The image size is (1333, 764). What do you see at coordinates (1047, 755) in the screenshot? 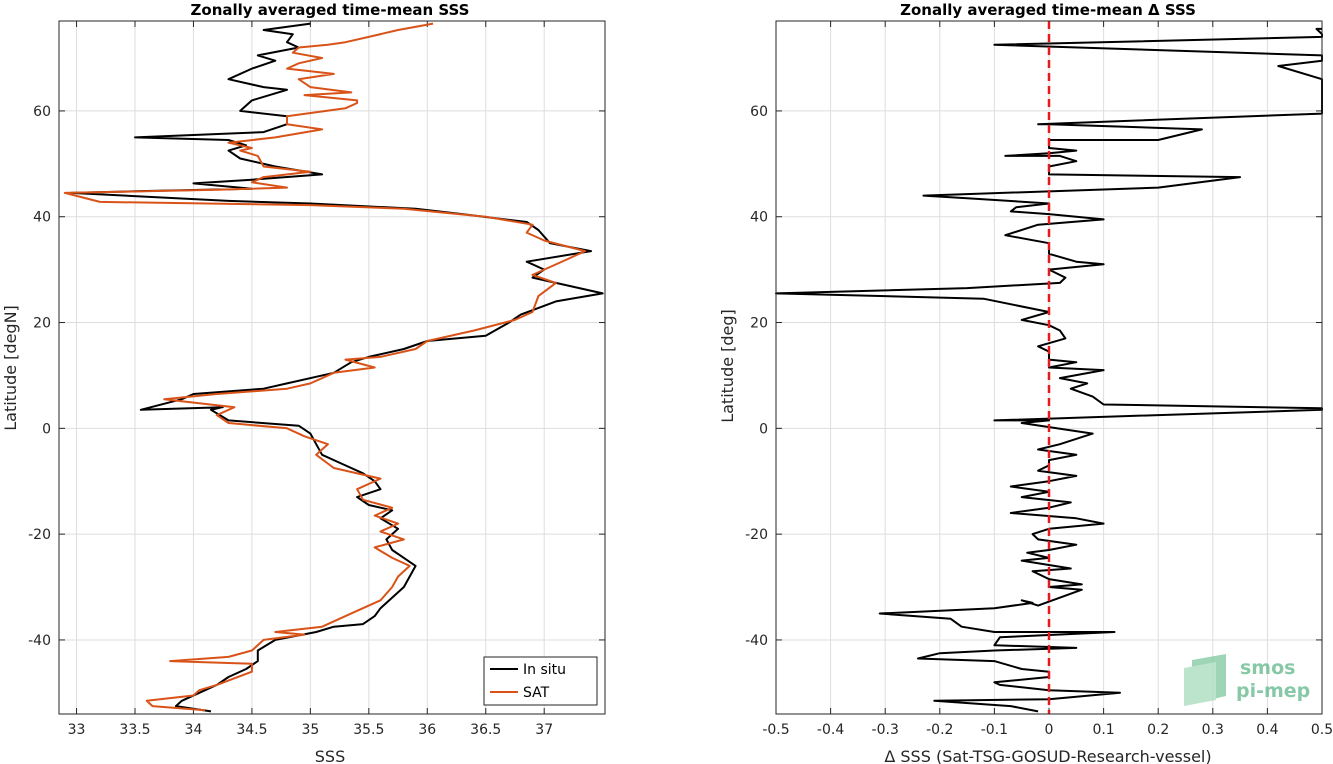
I see `delta-x-axis-label: Δ SSS (Sat-TSG-GOSUD-Research-vessel)` at bounding box center [1047, 755].